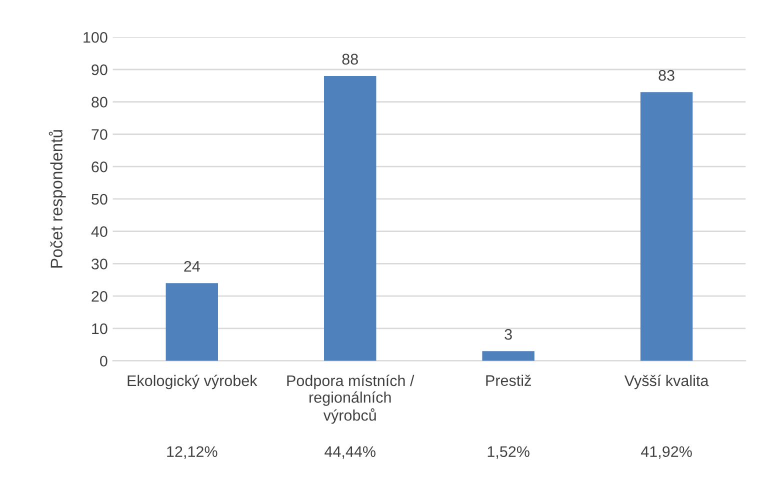 This screenshot has height=495, width=757. What do you see at coordinates (100, 166) in the screenshot?
I see `y-tick-label: 60` at bounding box center [100, 166].